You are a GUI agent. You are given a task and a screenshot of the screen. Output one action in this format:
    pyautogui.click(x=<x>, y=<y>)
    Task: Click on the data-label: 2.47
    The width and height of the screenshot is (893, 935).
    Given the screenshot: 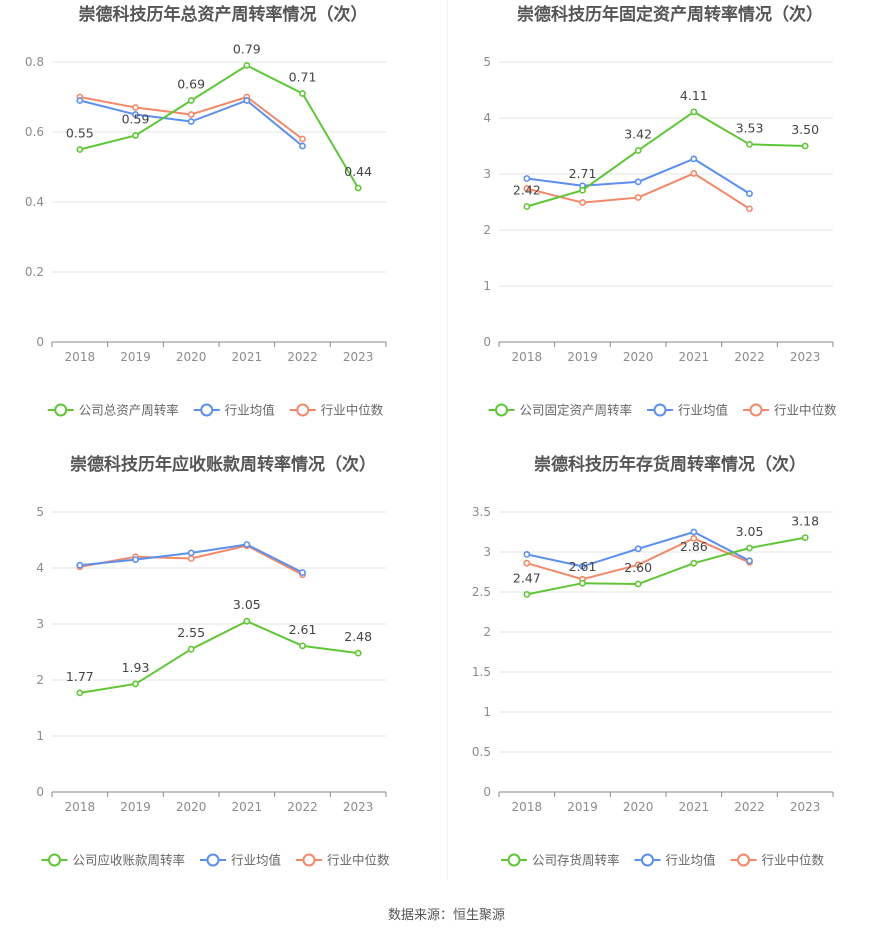 What is the action you would take?
    pyautogui.click(x=527, y=577)
    